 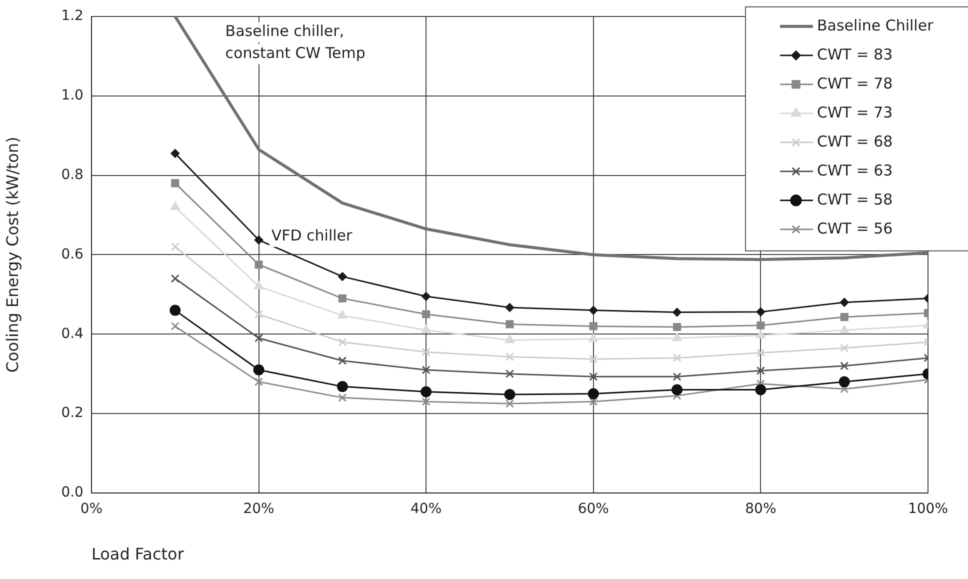 What do you see at coordinates (855, 54) in the screenshot?
I see `legend-label: CWT = 83` at bounding box center [855, 54].